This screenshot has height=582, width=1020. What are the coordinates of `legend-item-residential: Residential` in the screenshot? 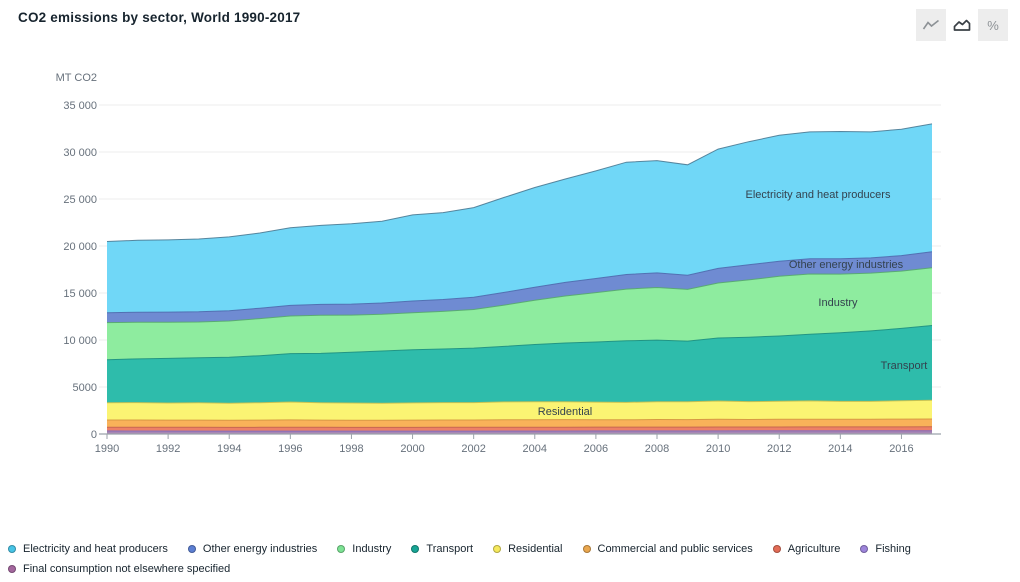 It's located at (528, 549).